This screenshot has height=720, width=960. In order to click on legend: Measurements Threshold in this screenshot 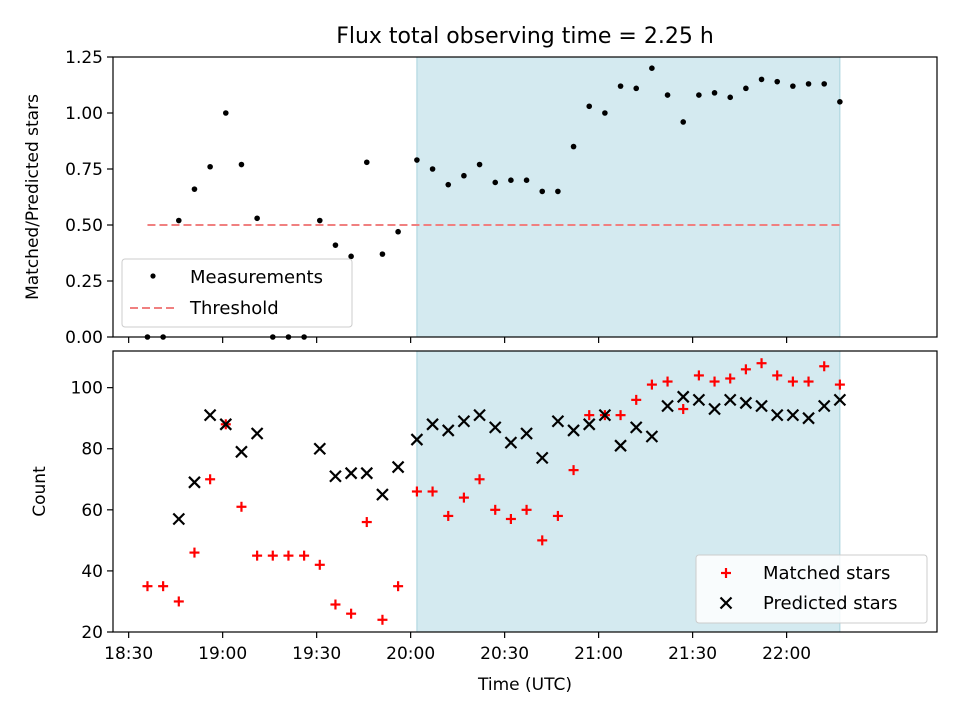, I will do `click(237, 293)`.